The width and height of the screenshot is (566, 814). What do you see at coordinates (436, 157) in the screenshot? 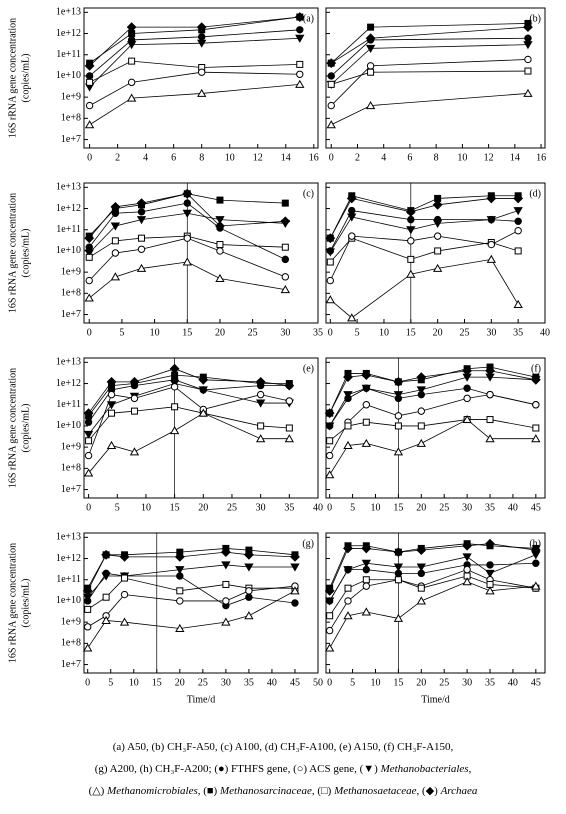
I see `x-tick-label: 8` at bounding box center [436, 157].